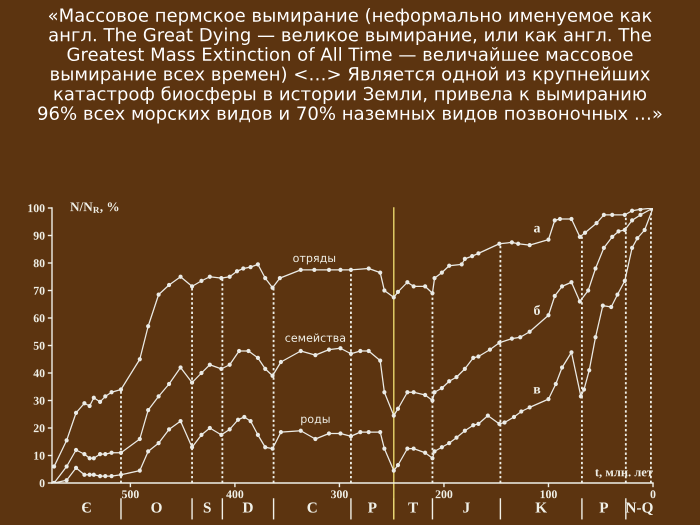 This screenshot has width=700, height=525. I want to click on y-tick-label: 30, so click(39, 400).